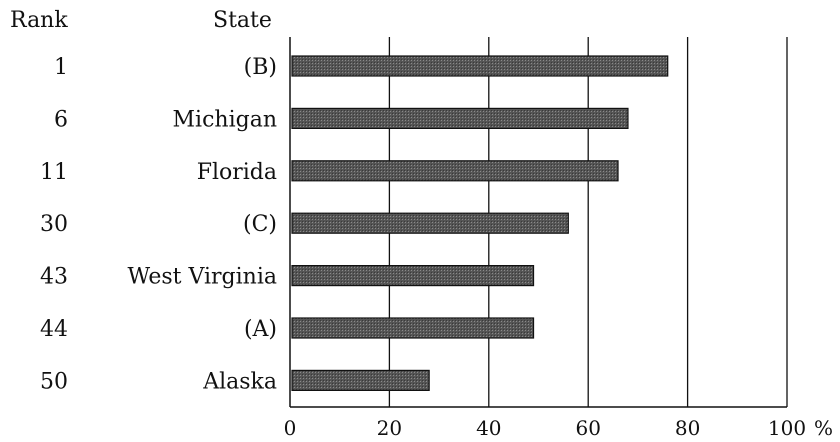 The width and height of the screenshot is (840, 442). Describe the element at coordinates (488, 428) in the screenshot. I see `x-tick-label: 40` at that location.